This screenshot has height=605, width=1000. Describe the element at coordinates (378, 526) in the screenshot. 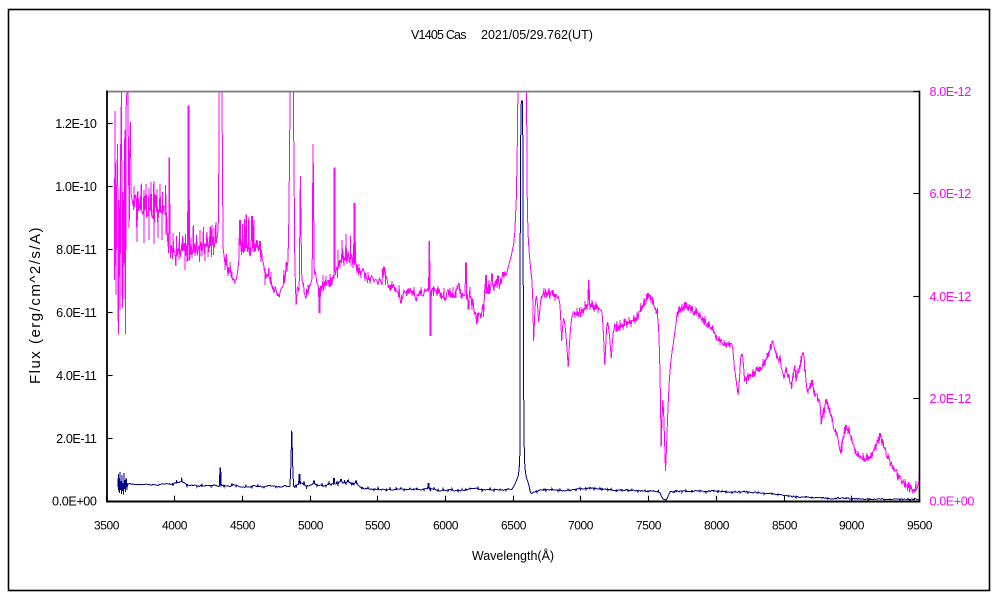

I see `svg-text: 5500` at that location.